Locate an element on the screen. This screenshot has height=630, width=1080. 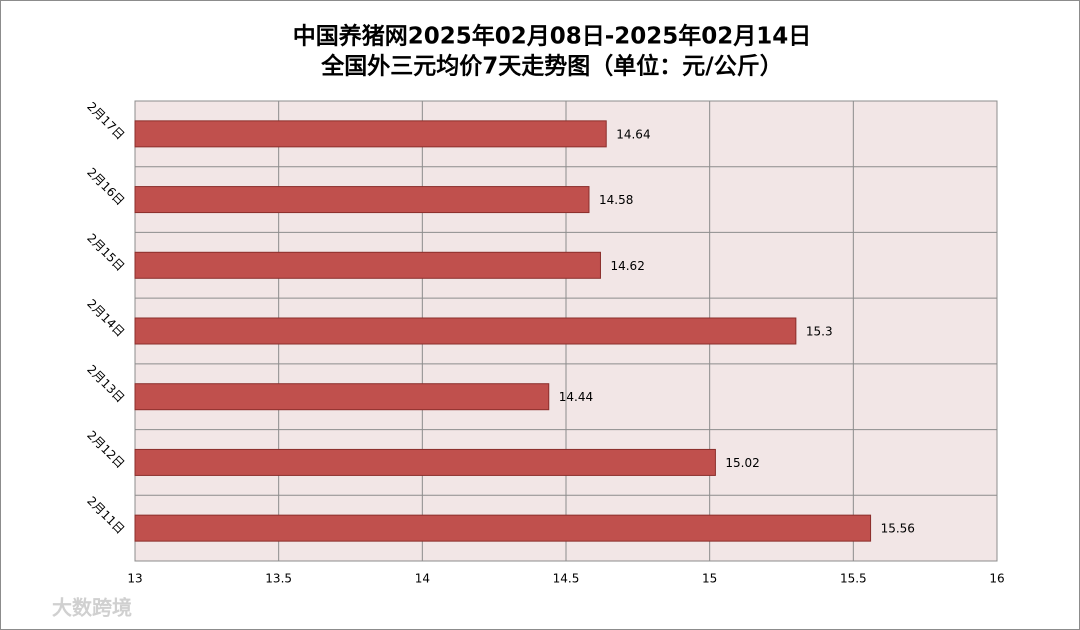
value-label: 14.62 is located at coordinates (627, 266).